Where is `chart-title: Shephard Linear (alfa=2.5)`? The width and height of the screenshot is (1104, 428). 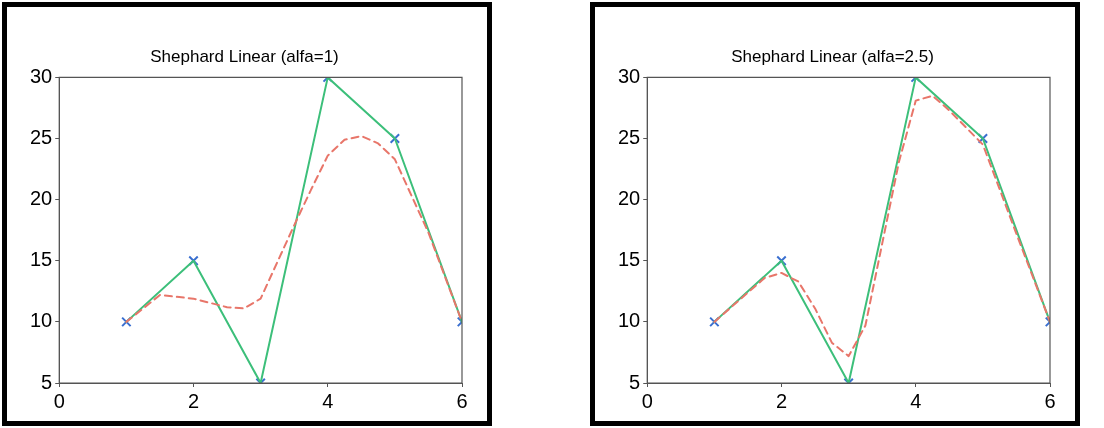
chart-title: Shephard Linear (alfa=2.5) is located at coordinates (832, 56).